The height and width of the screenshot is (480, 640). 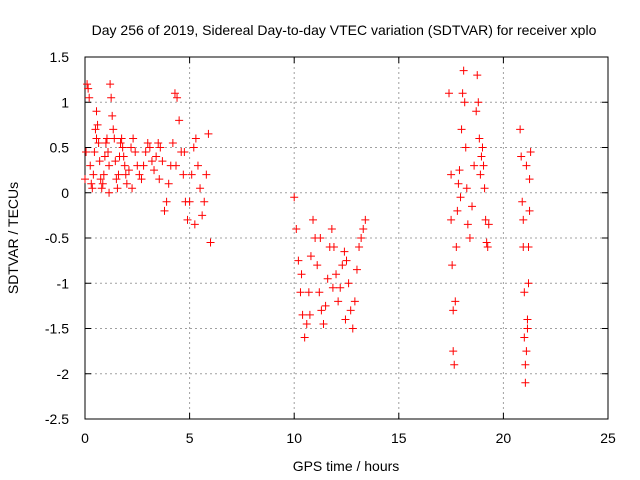 I want to click on y-tick-label: -2, so click(x=63, y=374).